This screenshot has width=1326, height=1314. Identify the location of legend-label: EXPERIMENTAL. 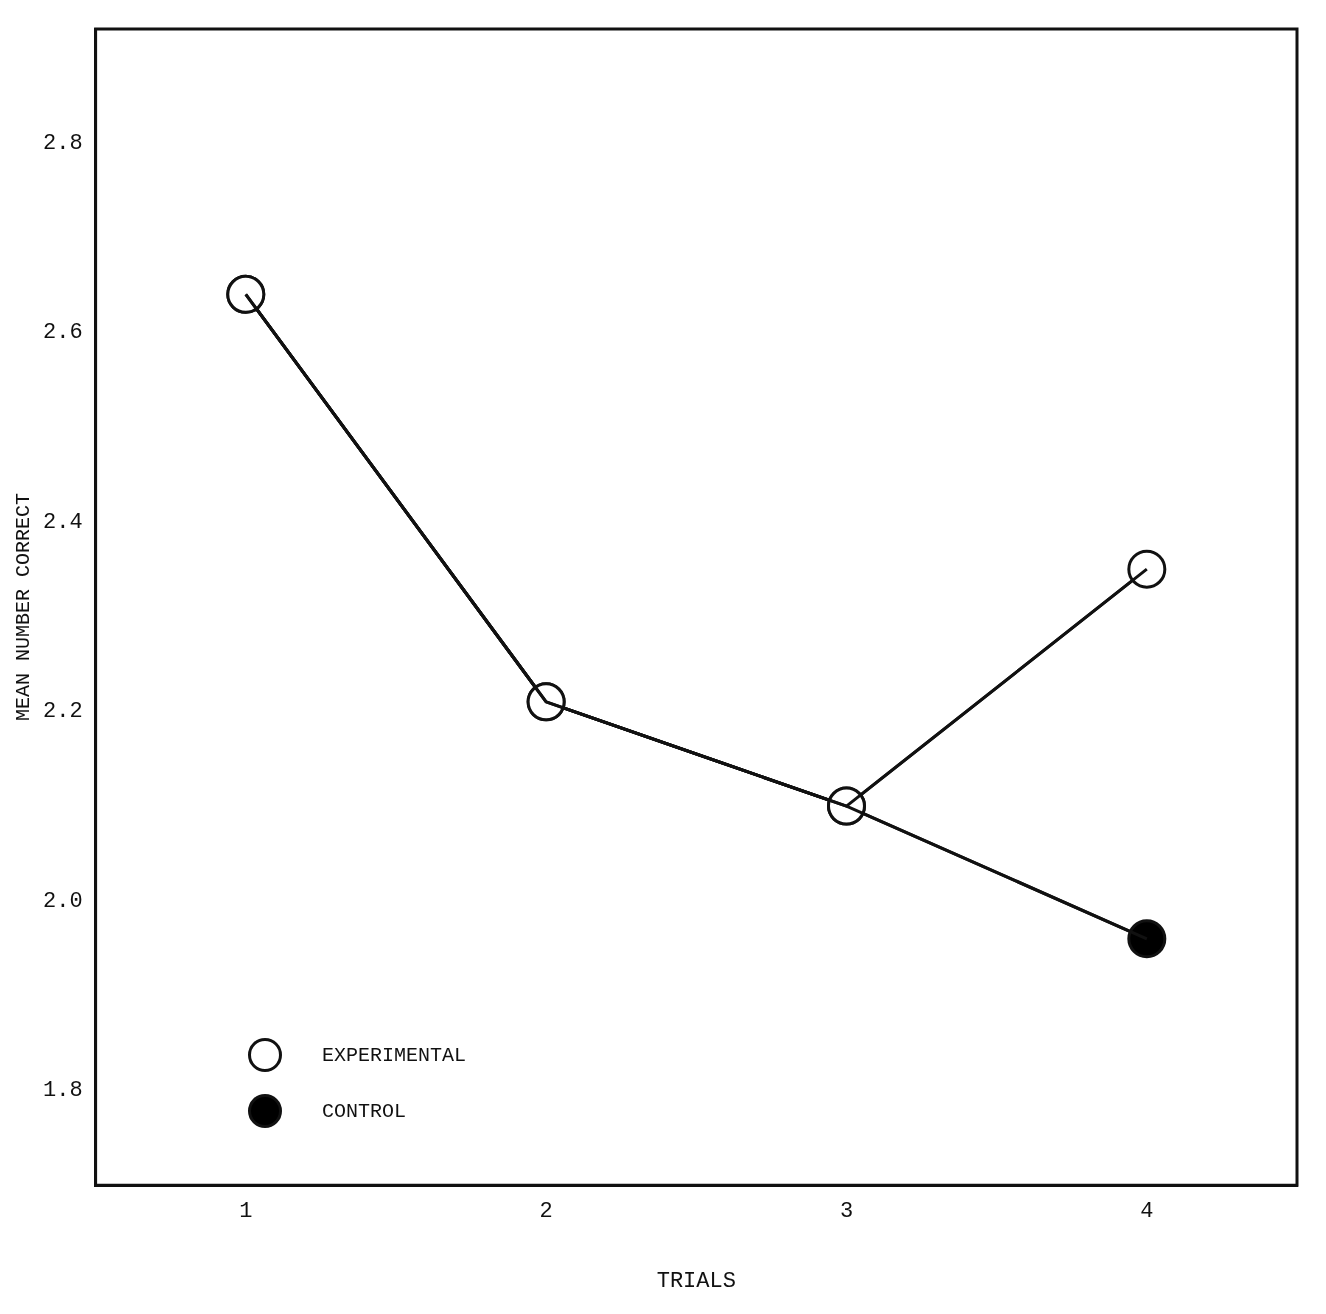
(394, 1055).